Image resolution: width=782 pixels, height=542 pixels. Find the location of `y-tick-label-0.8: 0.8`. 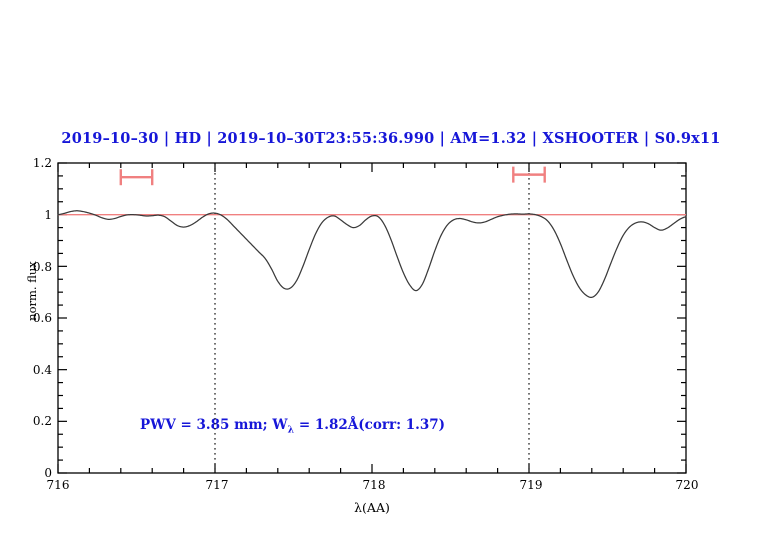

y-tick-label-0.8: 0.8 is located at coordinates (42, 267).